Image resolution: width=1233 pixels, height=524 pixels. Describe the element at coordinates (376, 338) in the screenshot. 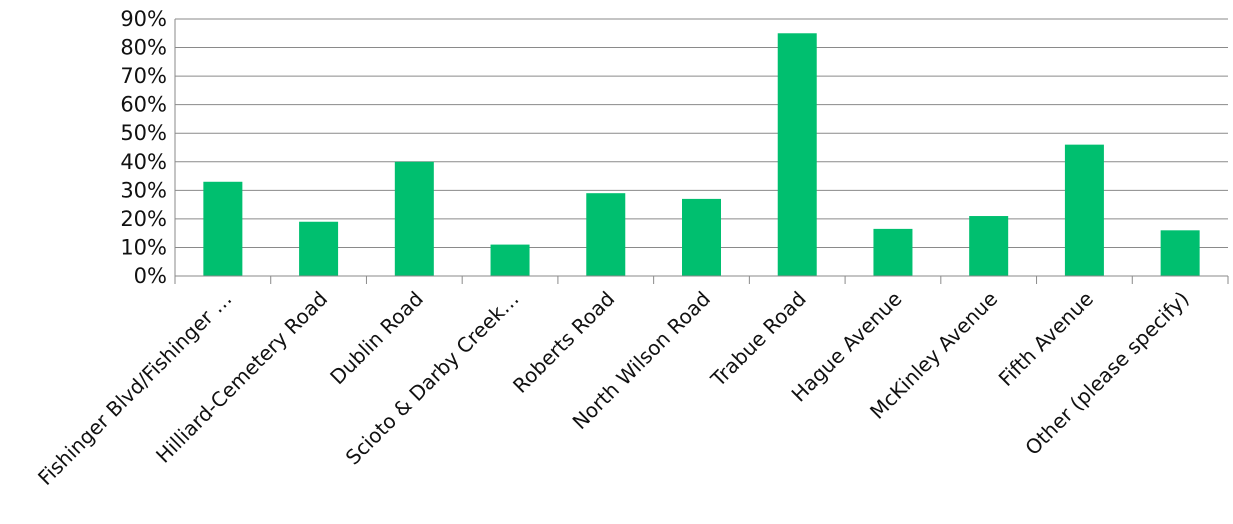

I see `x-tick-label: Dublin Road` at that location.